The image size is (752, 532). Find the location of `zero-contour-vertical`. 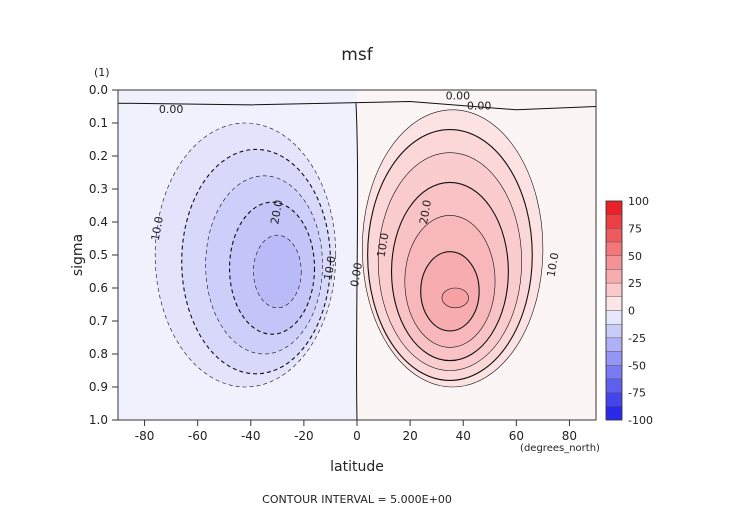

zero-contour-vertical is located at coordinates (357, 261).